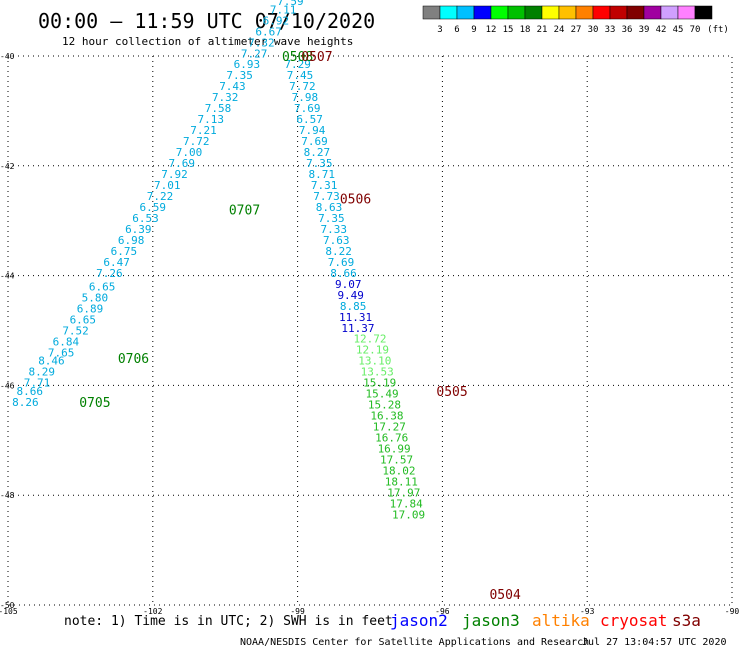 The height and width of the screenshot is (650, 740). Describe the element at coordinates (116, 262) in the screenshot. I see `wave-height-point: 6.47` at that location.